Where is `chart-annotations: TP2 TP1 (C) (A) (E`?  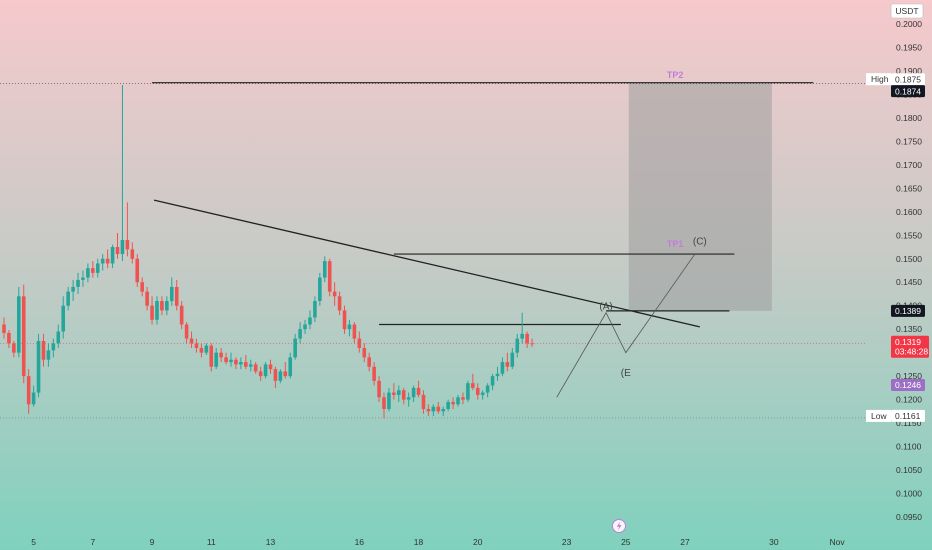 chart-annotations: TP2 TP1 (C) (A) (E is located at coordinates (652, 224).